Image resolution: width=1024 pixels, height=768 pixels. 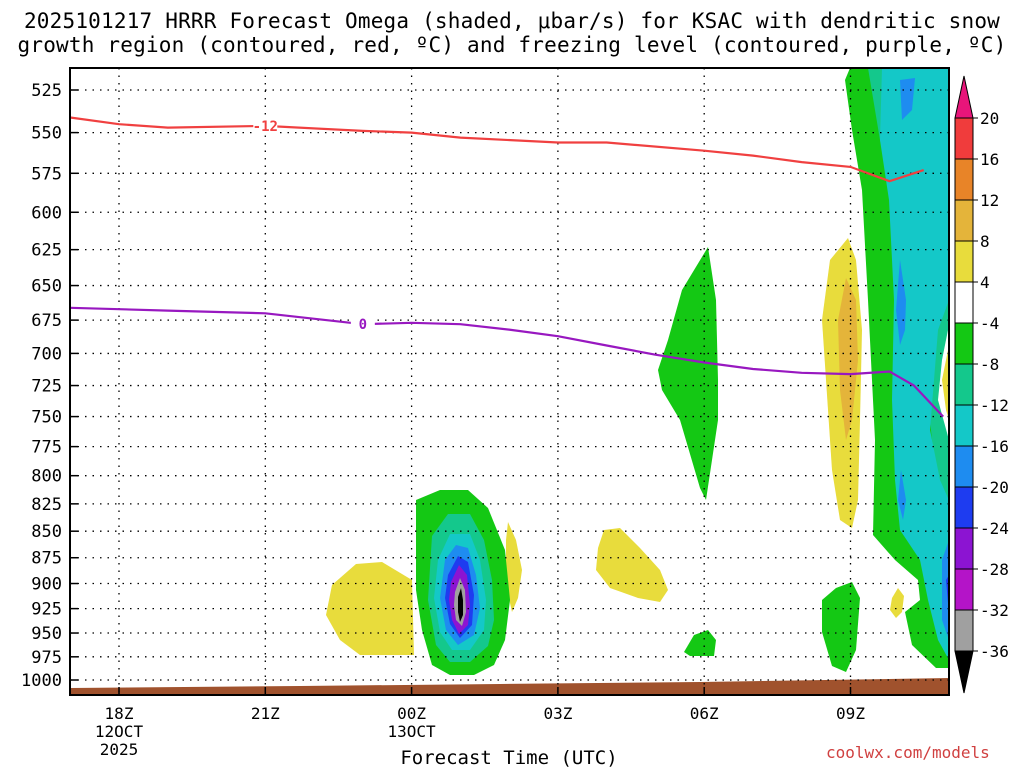 I want to click on y-tick-label: 850, so click(x=46, y=532).